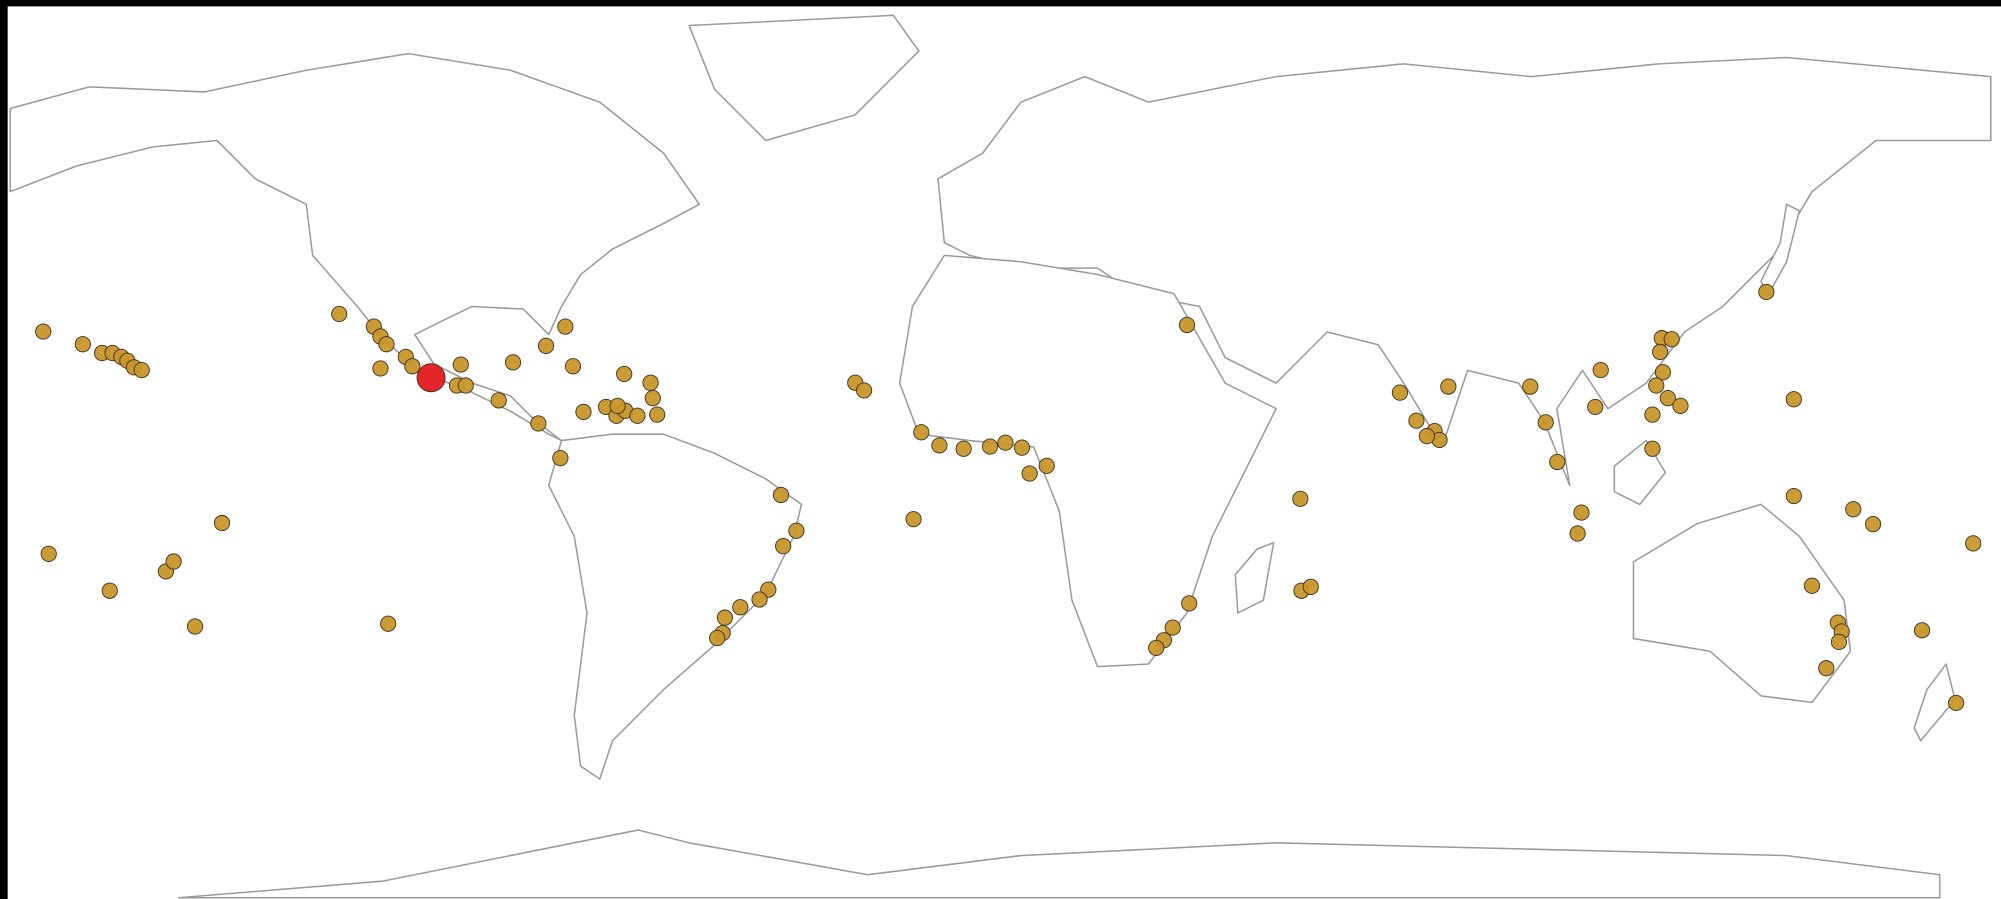 Image resolution: width=2001 pixels, height=899 pixels. I want to click on madagascar, so click(1254, 577).